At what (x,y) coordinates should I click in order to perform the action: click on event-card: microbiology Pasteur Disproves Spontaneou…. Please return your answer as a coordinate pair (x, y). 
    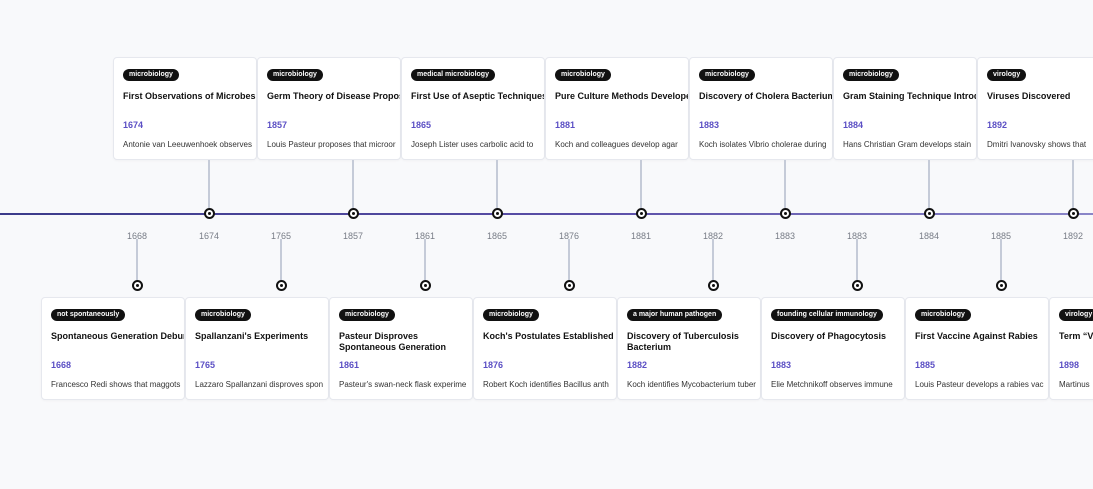
    Looking at the image, I should click on (401, 348).